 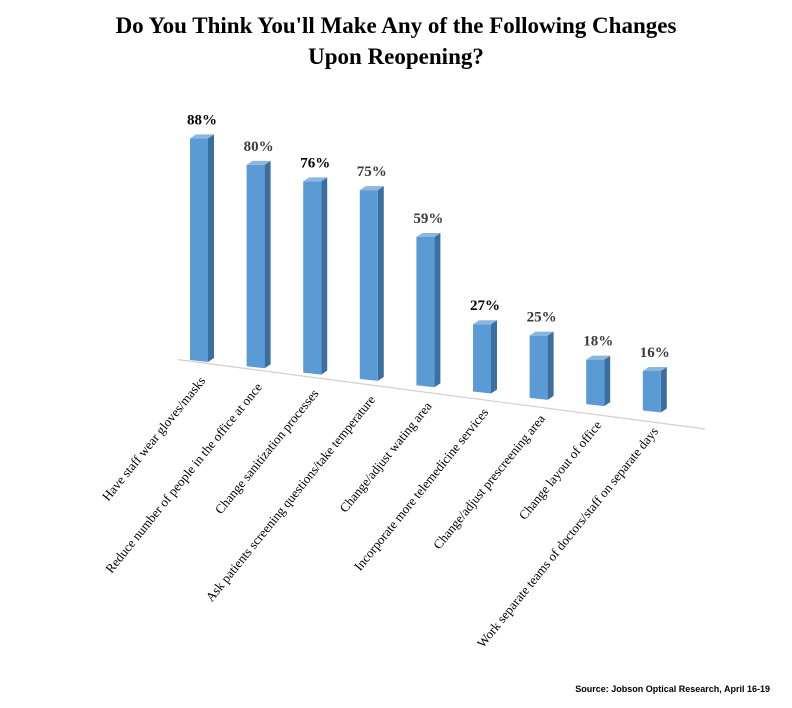 I want to click on data-label-1: 88%, so click(x=202, y=120).